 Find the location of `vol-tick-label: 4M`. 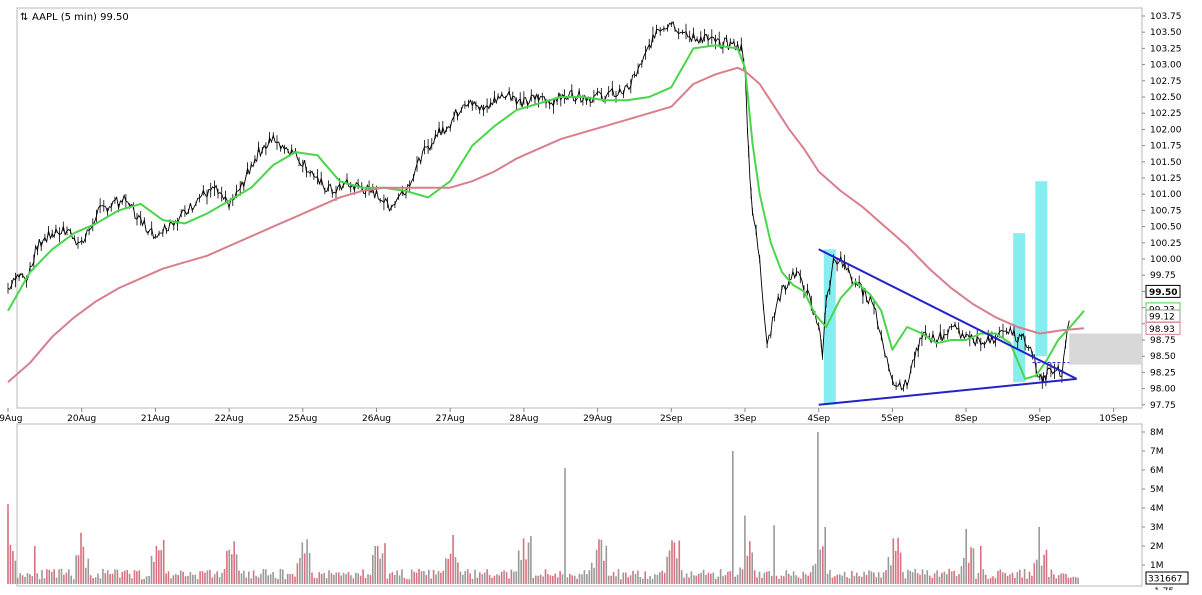

vol-tick-label: 4M is located at coordinates (1157, 509).